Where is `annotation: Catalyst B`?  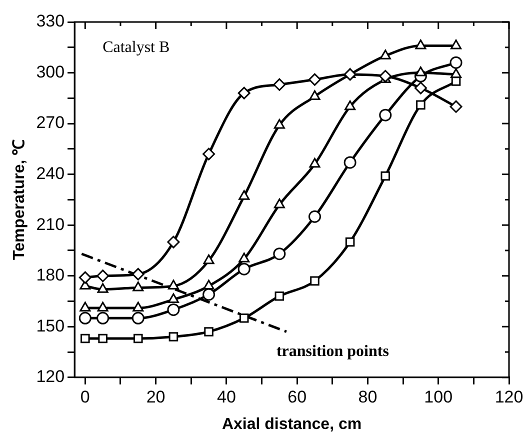 annotation: Catalyst B is located at coordinates (136, 47).